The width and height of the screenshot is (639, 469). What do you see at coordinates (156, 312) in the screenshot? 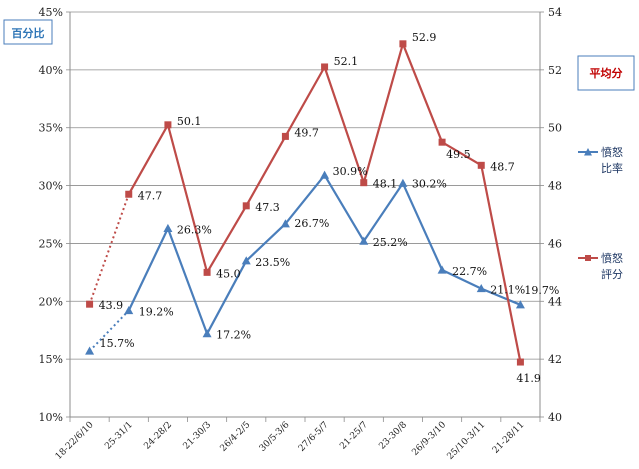
I see `data-label: 19.2%` at bounding box center [156, 312].